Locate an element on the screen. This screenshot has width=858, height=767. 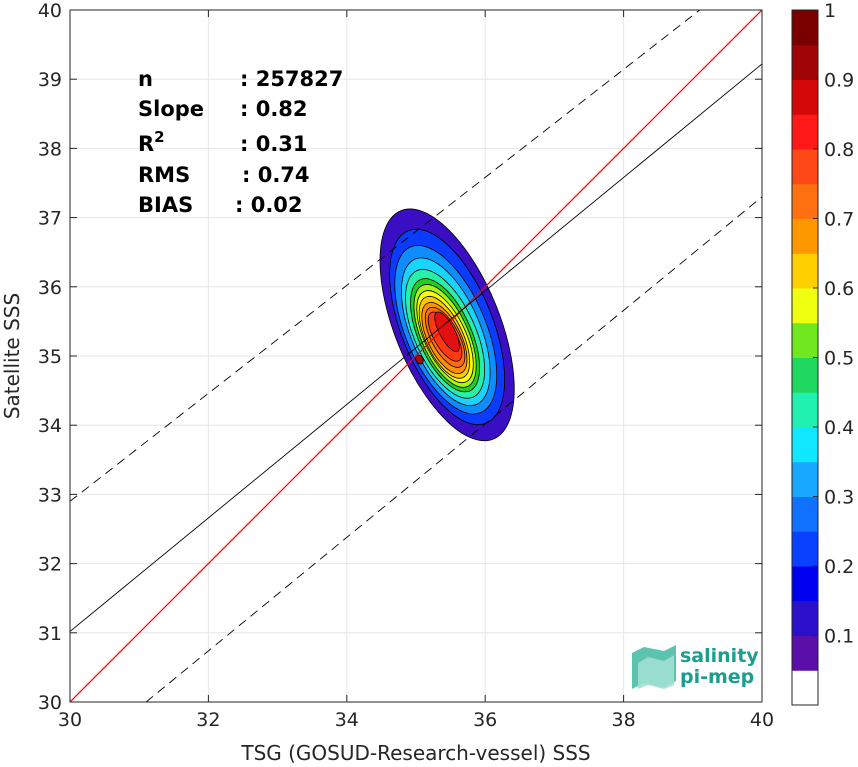
y-tick-label: 30 is located at coordinates (50, 703).